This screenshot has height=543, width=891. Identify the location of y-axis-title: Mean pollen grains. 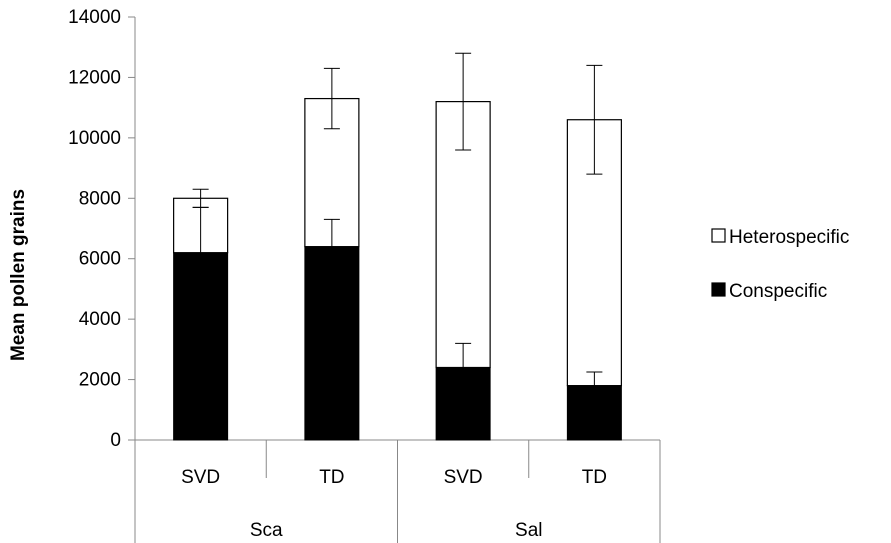
(18, 275).